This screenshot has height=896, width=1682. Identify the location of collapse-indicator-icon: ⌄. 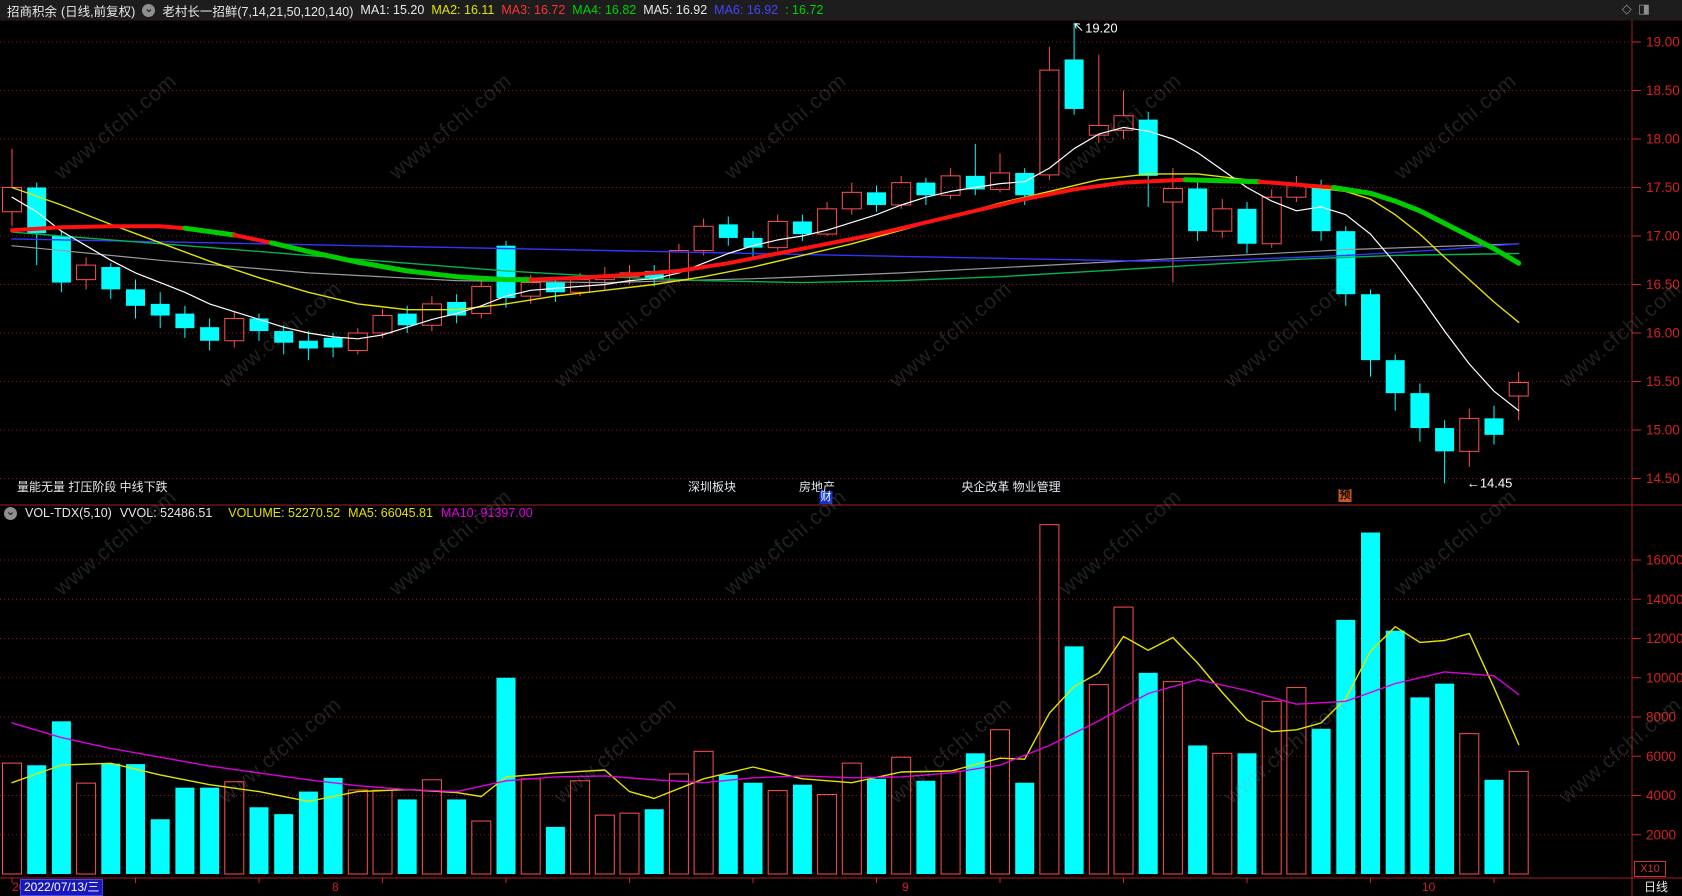
(149, 9).